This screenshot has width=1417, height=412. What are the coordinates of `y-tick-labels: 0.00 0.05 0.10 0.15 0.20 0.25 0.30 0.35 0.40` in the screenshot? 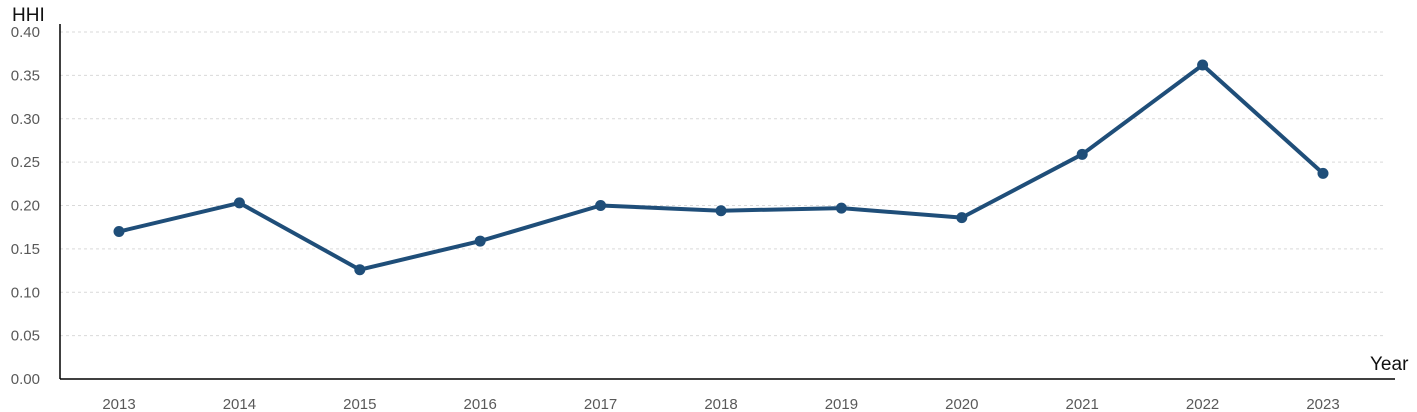 It's located at (25, 206).